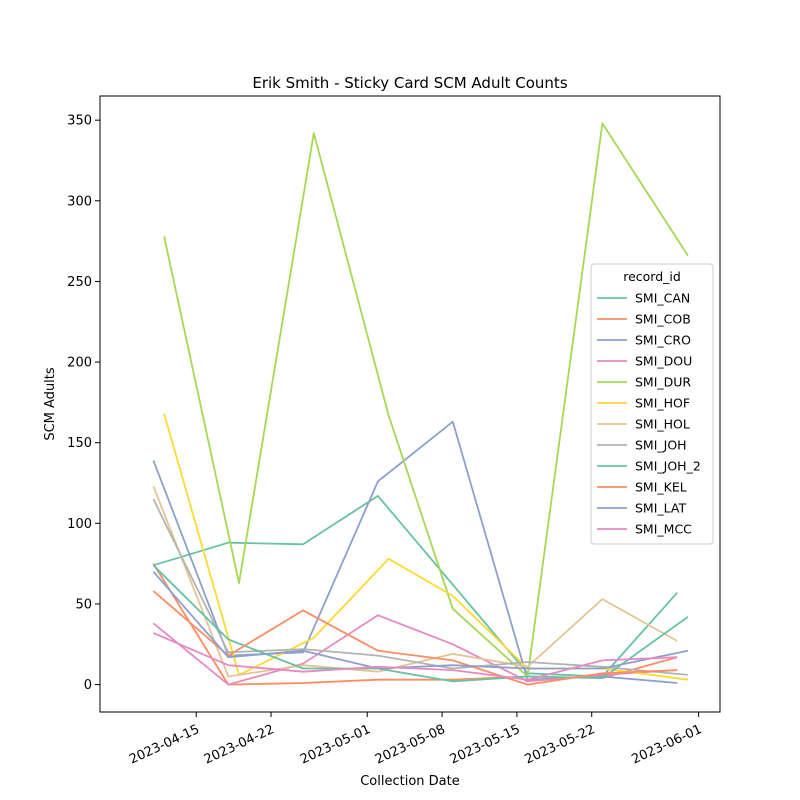 This screenshot has height=800, width=800. What do you see at coordinates (663, 361) in the screenshot?
I see `legend-label: SMI_DOU` at bounding box center [663, 361].